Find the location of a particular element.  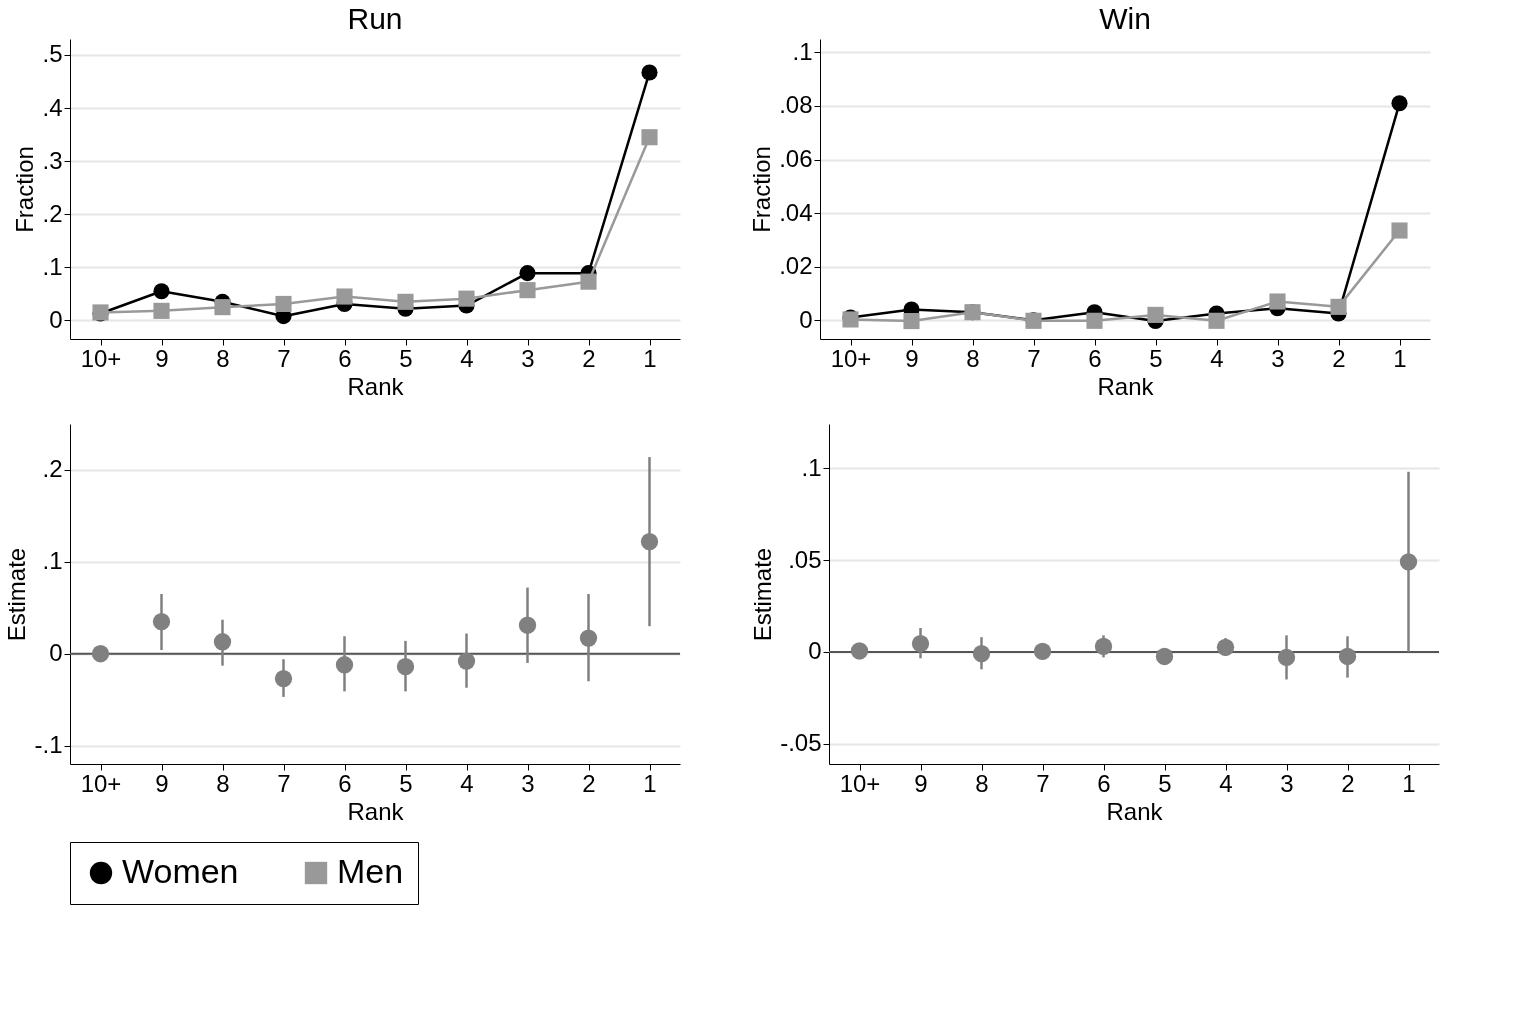

legend-label: Men is located at coordinates (370, 871).